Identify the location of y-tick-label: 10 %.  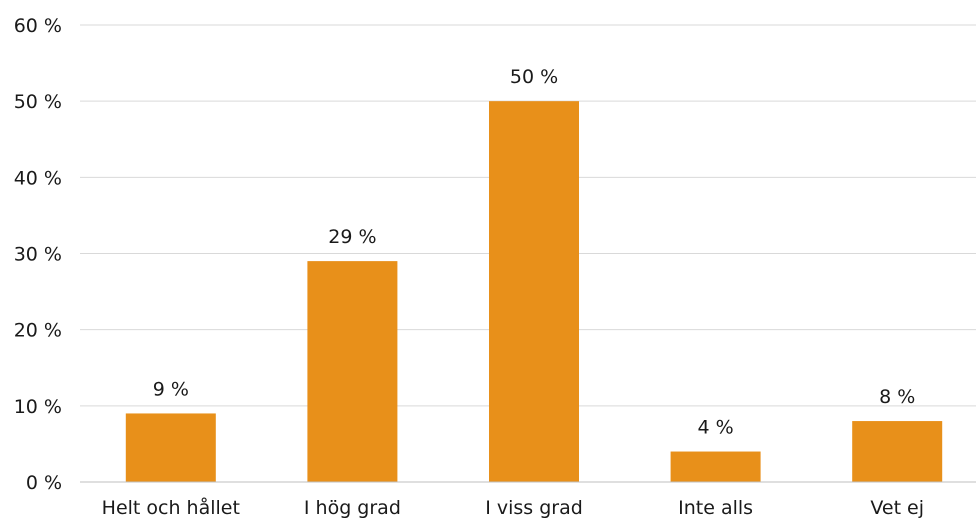
(38, 407).